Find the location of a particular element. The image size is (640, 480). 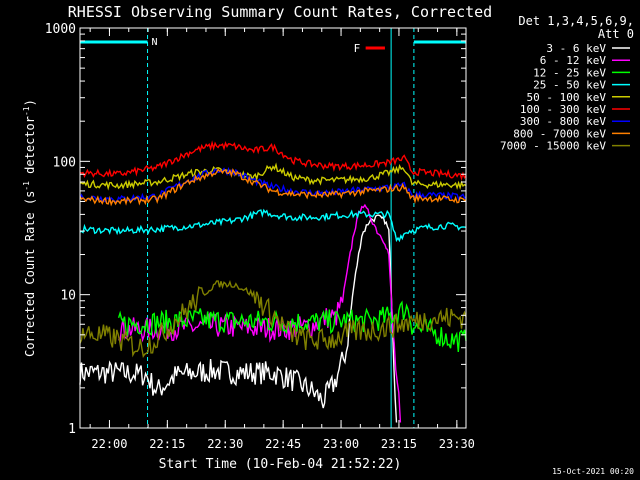

legend-entry-label: 100 - 300 keV is located at coordinates (563, 109).